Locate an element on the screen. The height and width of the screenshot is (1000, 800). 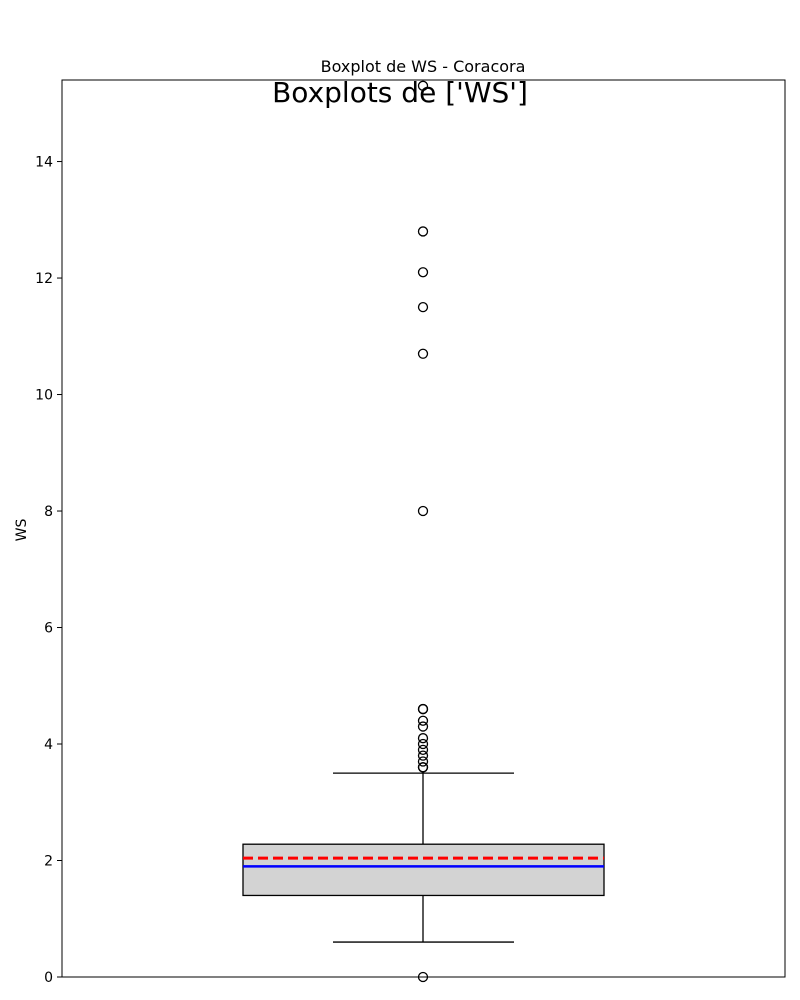
y-tick-label: 10 is located at coordinates (44, 396).